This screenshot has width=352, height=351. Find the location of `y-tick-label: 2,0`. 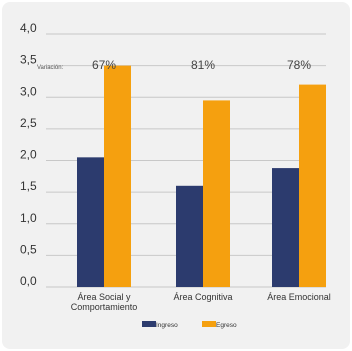

y-tick-label: 2,0 is located at coordinates (28, 155).